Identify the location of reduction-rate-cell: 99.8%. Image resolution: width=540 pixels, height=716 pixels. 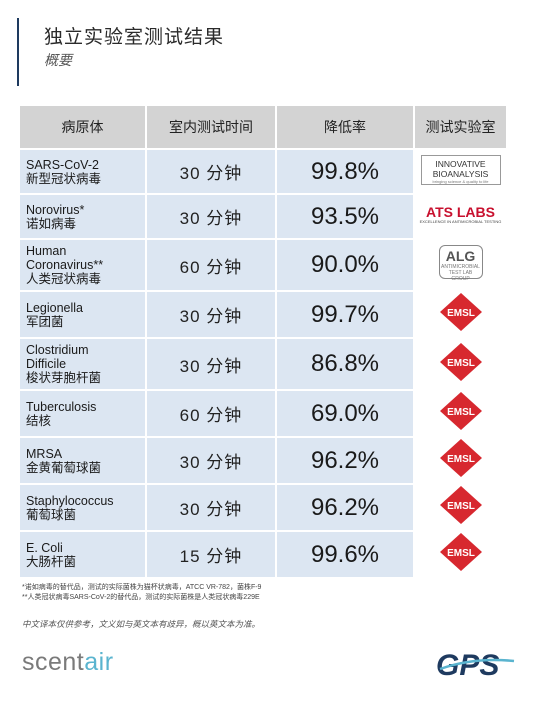
(345, 171).